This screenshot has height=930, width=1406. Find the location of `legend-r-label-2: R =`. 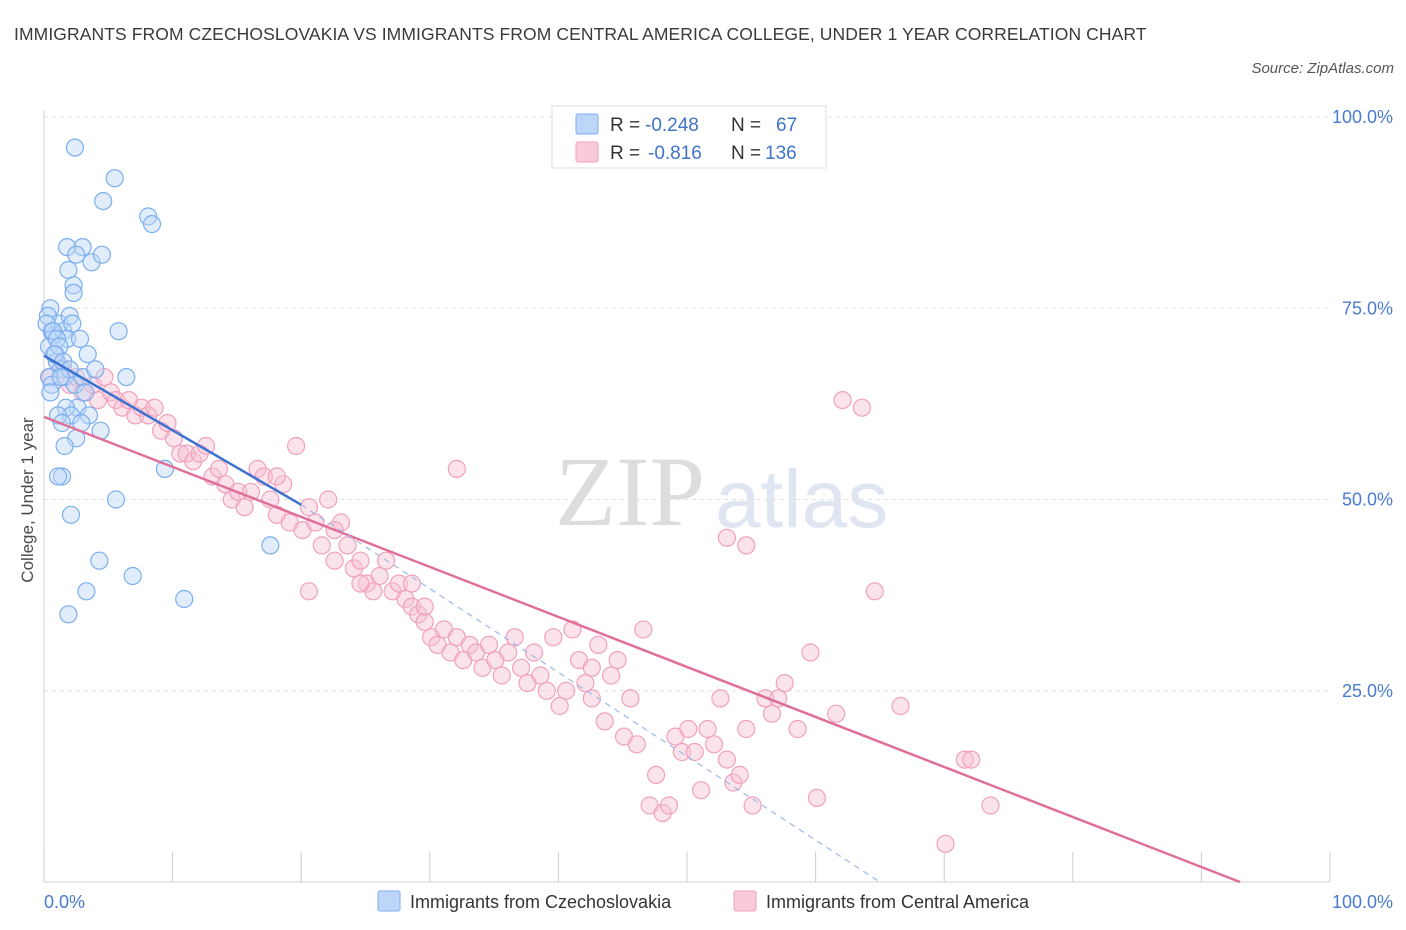

legend-r-label-2: R = is located at coordinates (625, 153).